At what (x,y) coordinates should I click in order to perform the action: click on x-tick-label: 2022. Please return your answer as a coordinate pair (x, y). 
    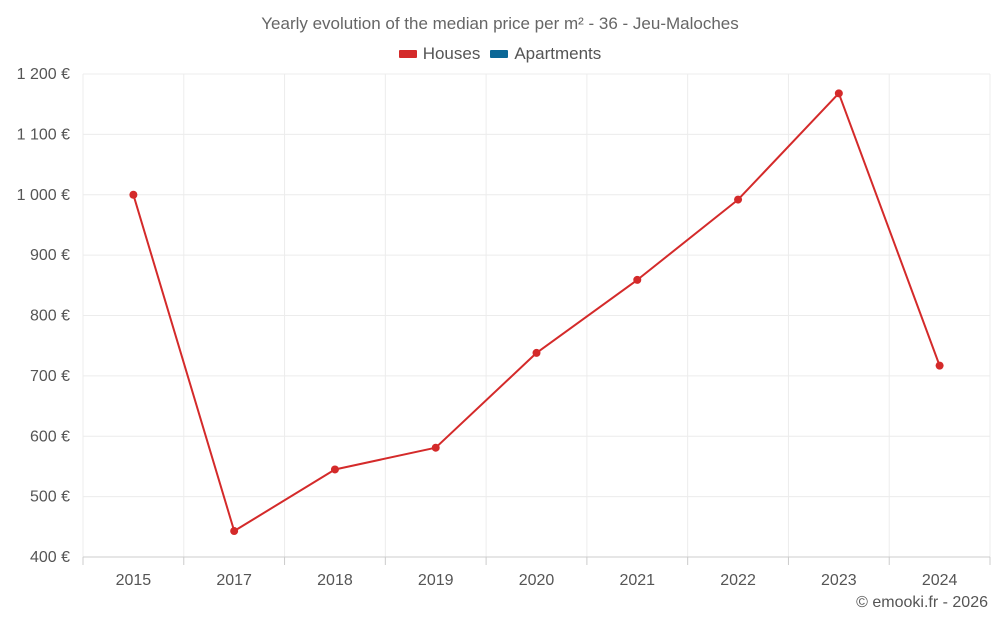
    Looking at the image, I should click on (738, 580).